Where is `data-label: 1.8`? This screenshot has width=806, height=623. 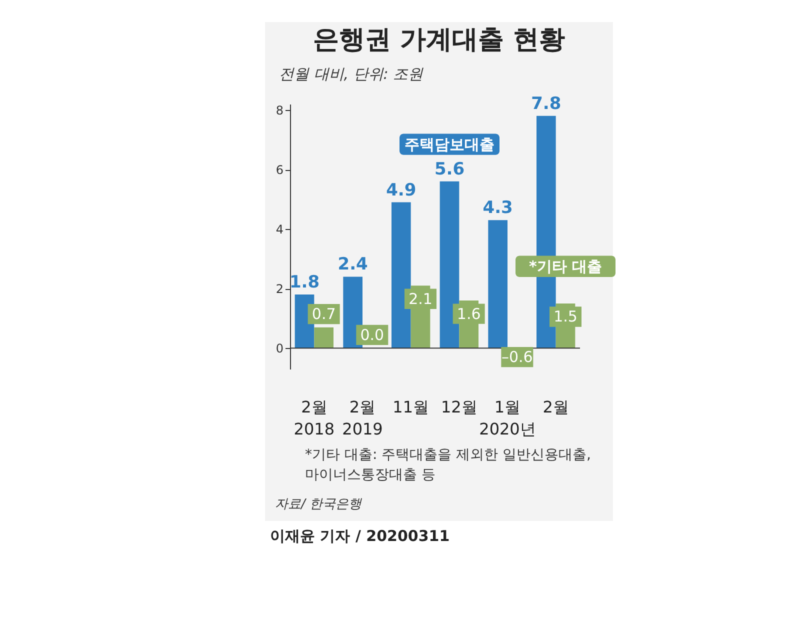 data-label: 1.8 is located at coordinates (304, 282).